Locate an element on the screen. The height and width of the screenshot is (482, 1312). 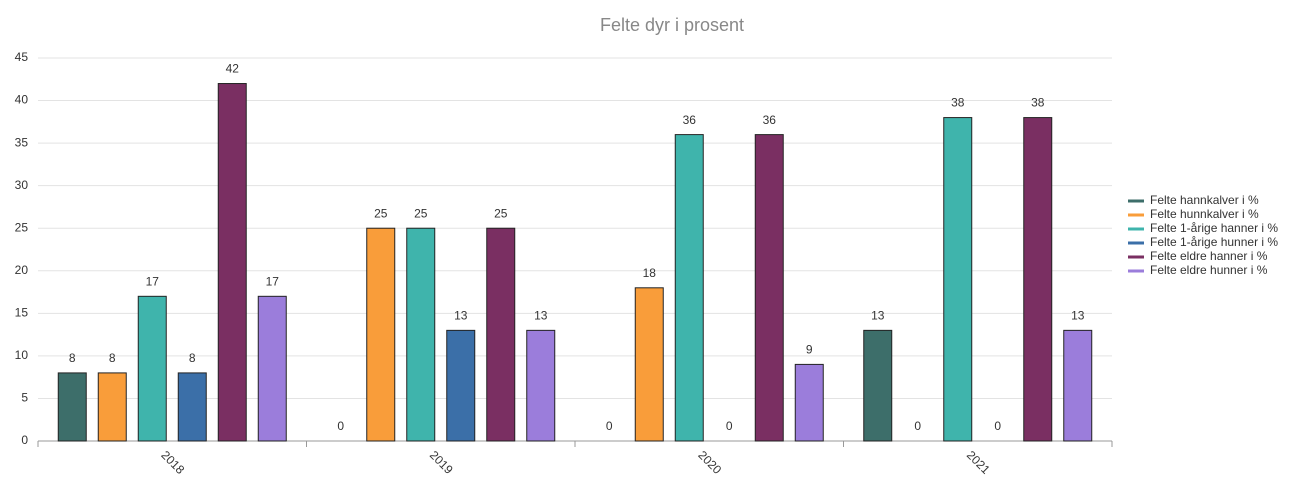
y-tick-label: 35 is located at coordinates (22, 142).